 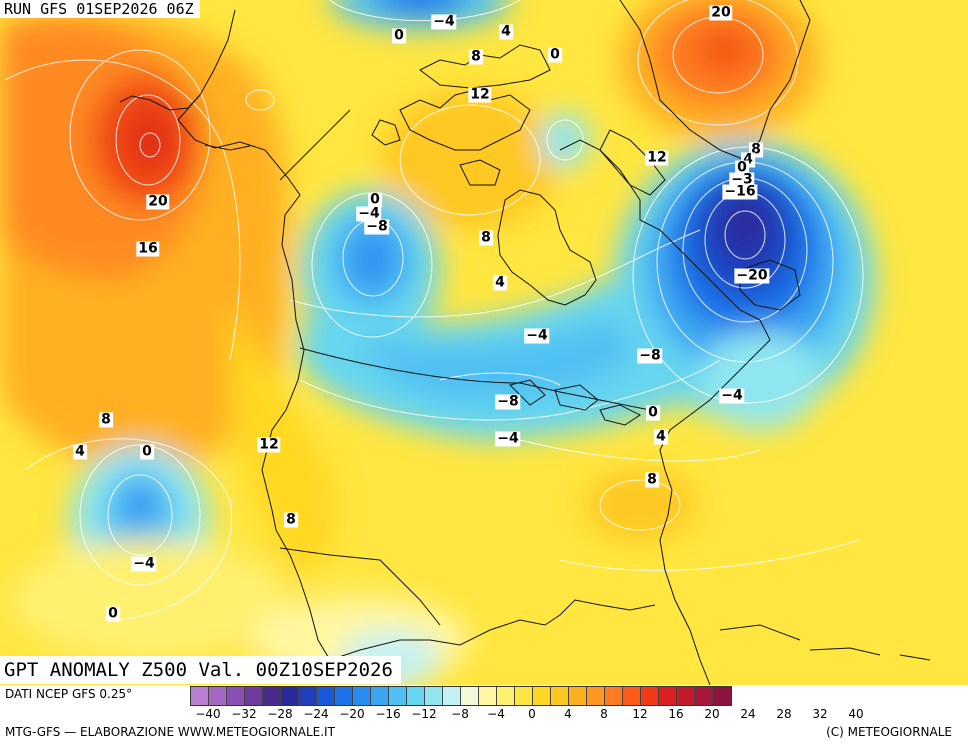 I want to click on data-source-text: DATI NCEP GFS 0.25°, so click(x=69, y=694).